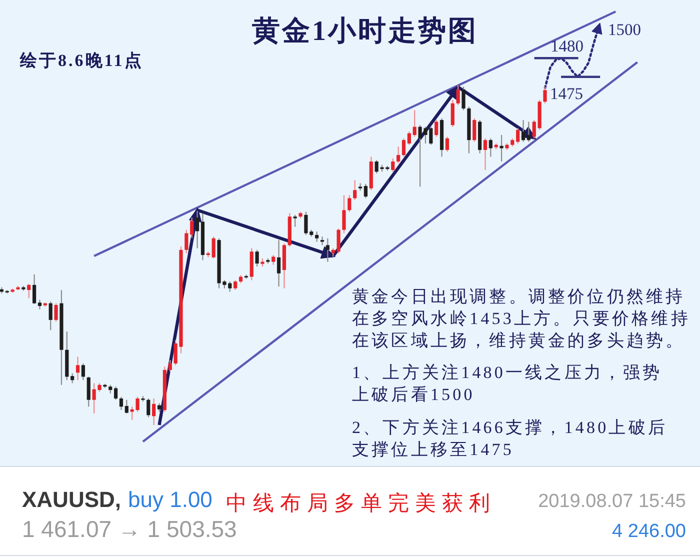  I want to click on annotation: 黄金今日出现调整。调整价位仍然维持在多空风水岭1453上方。只要价格维持在该区域上扬，维持黄金的多头趋势。, so click(521, 318).